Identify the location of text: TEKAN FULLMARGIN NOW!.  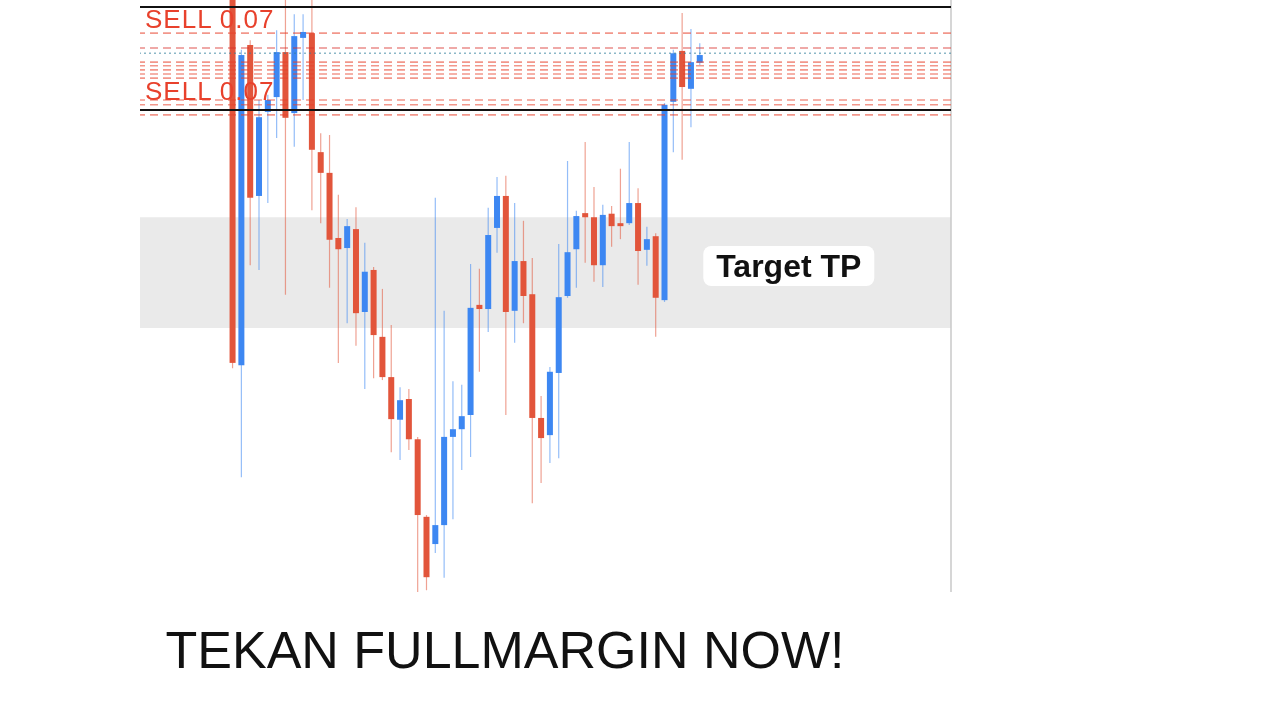
(505, 650).